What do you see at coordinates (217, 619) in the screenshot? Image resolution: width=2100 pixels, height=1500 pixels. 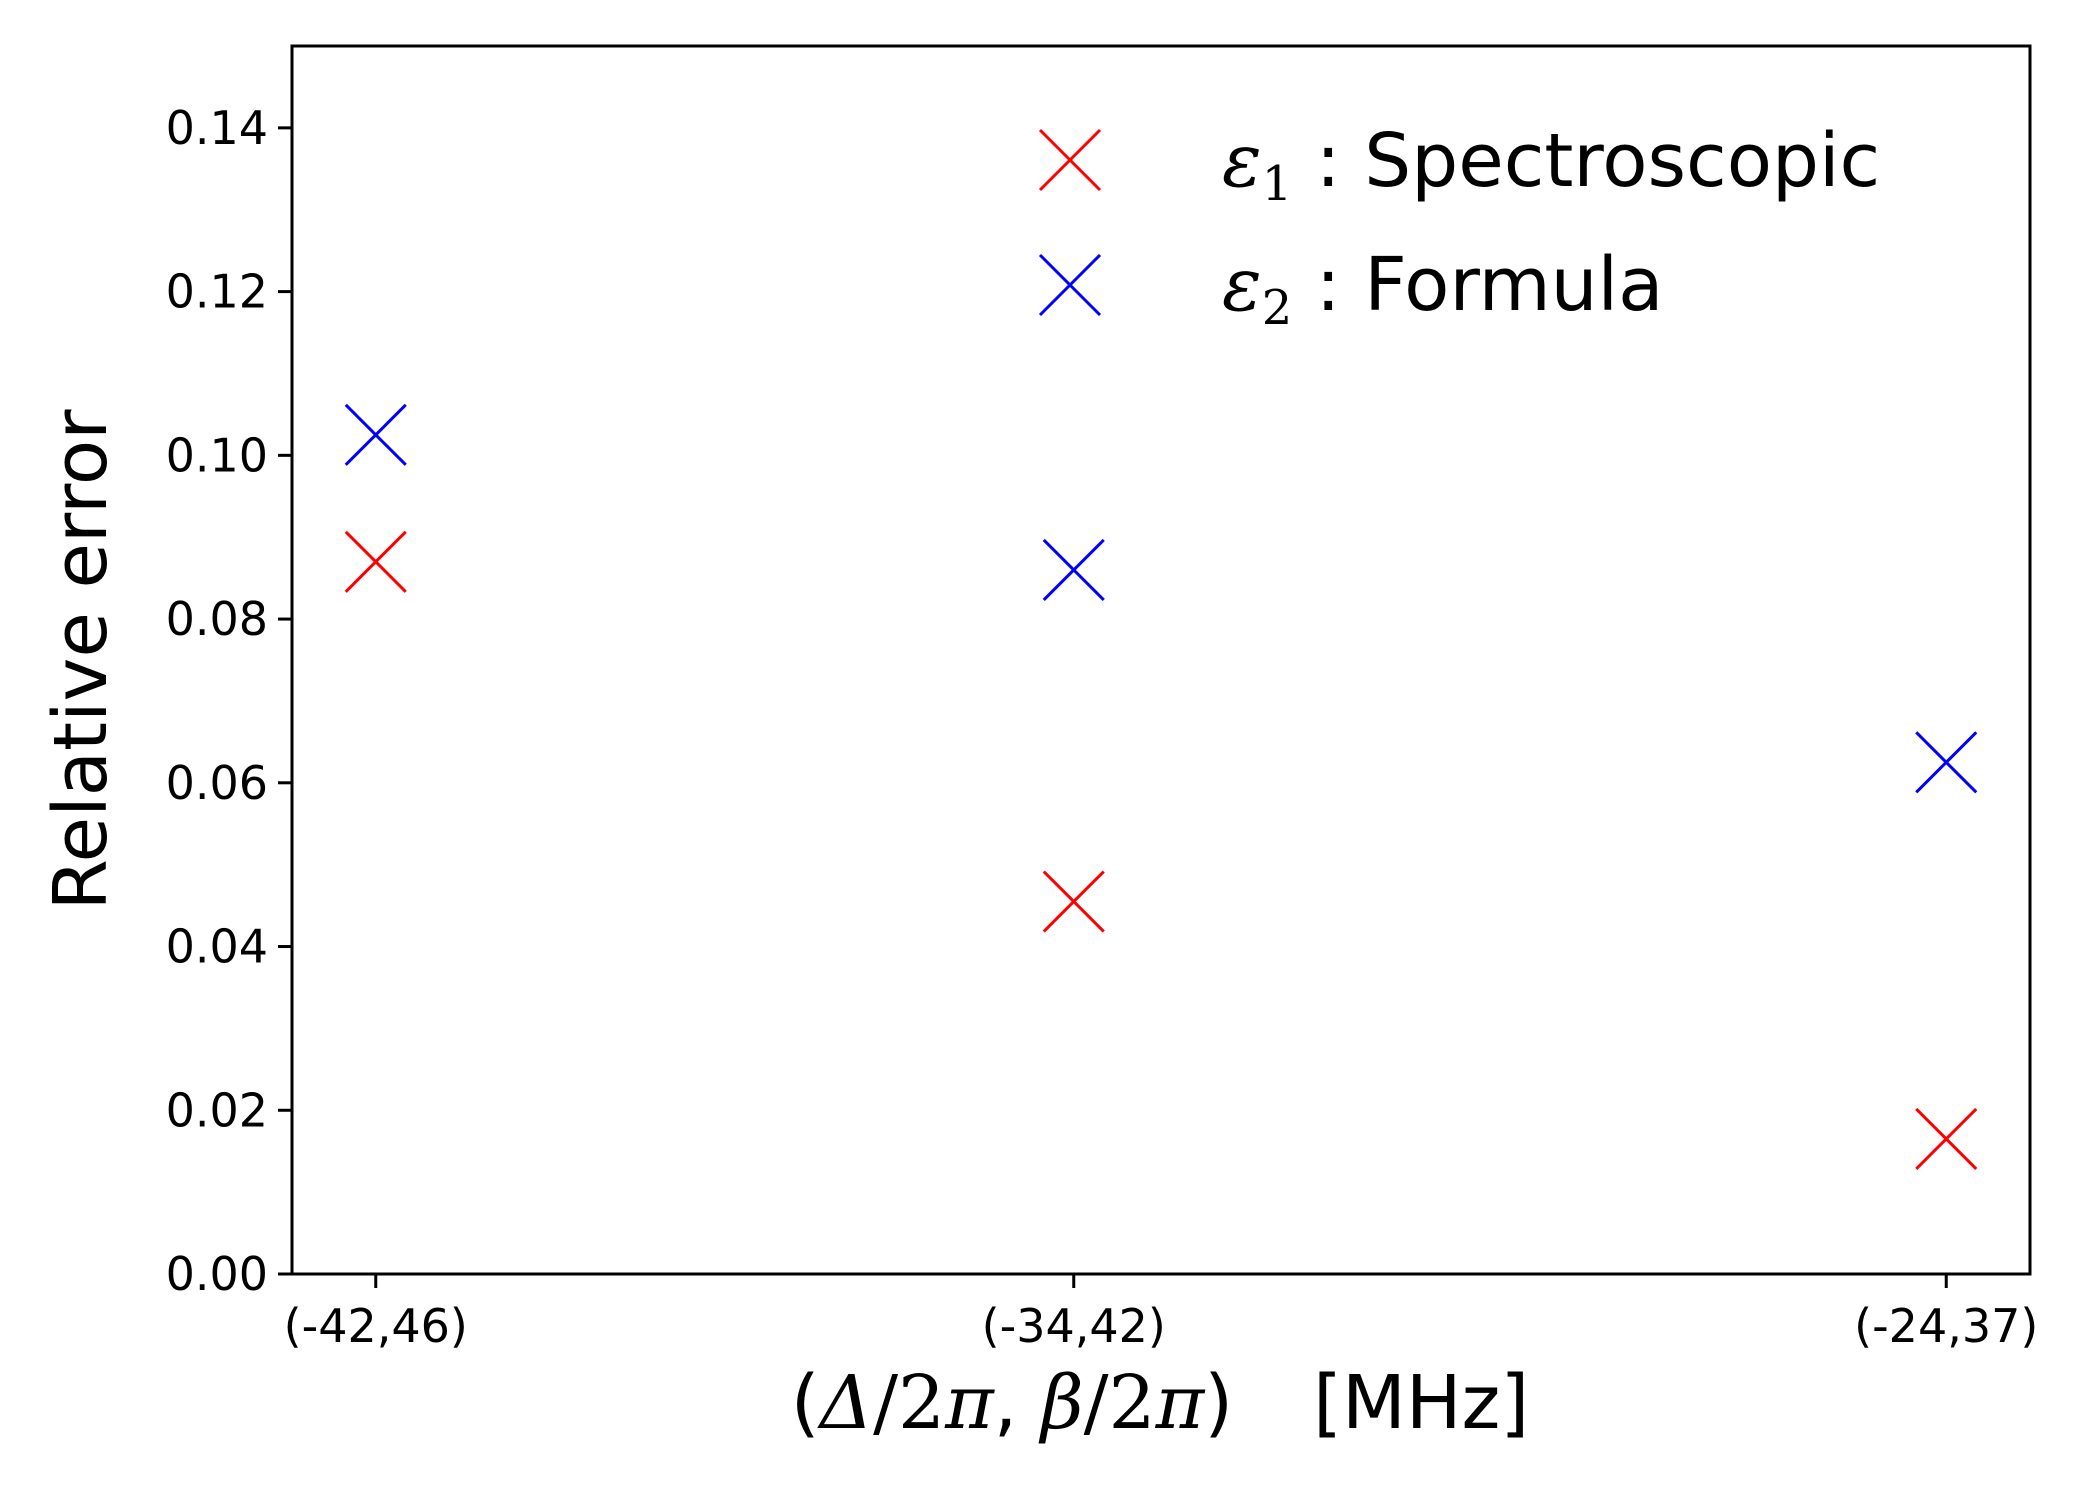 I see `y-tick-label: 0.08` at bounding box center [217, 619].